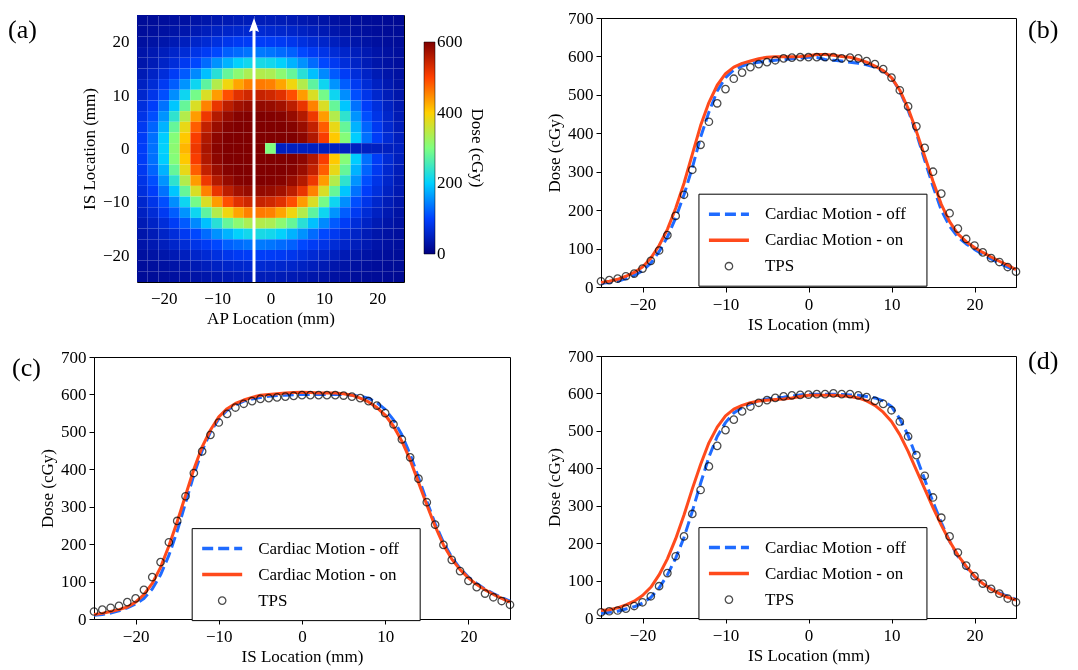 This screenshot has height=670, width=1078. I want to click on chart-title: (a), so click(22, 29).